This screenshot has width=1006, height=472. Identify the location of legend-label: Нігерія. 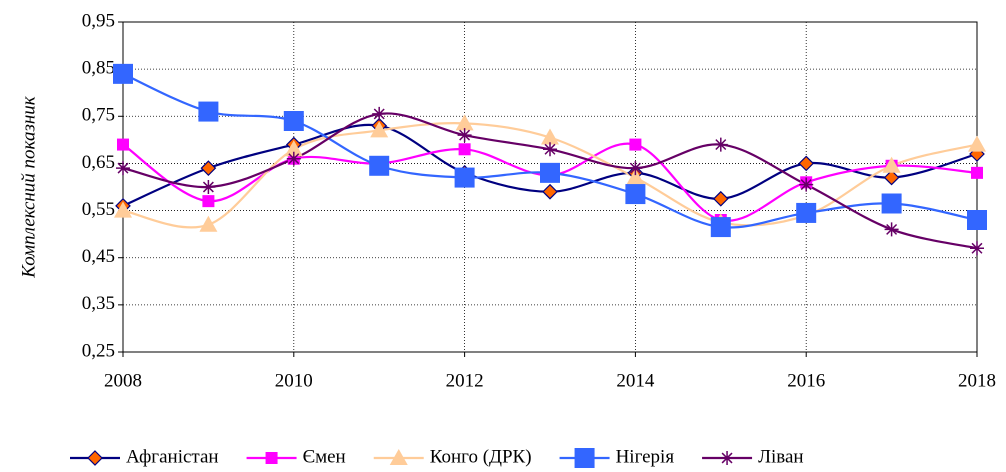
(645, 456).